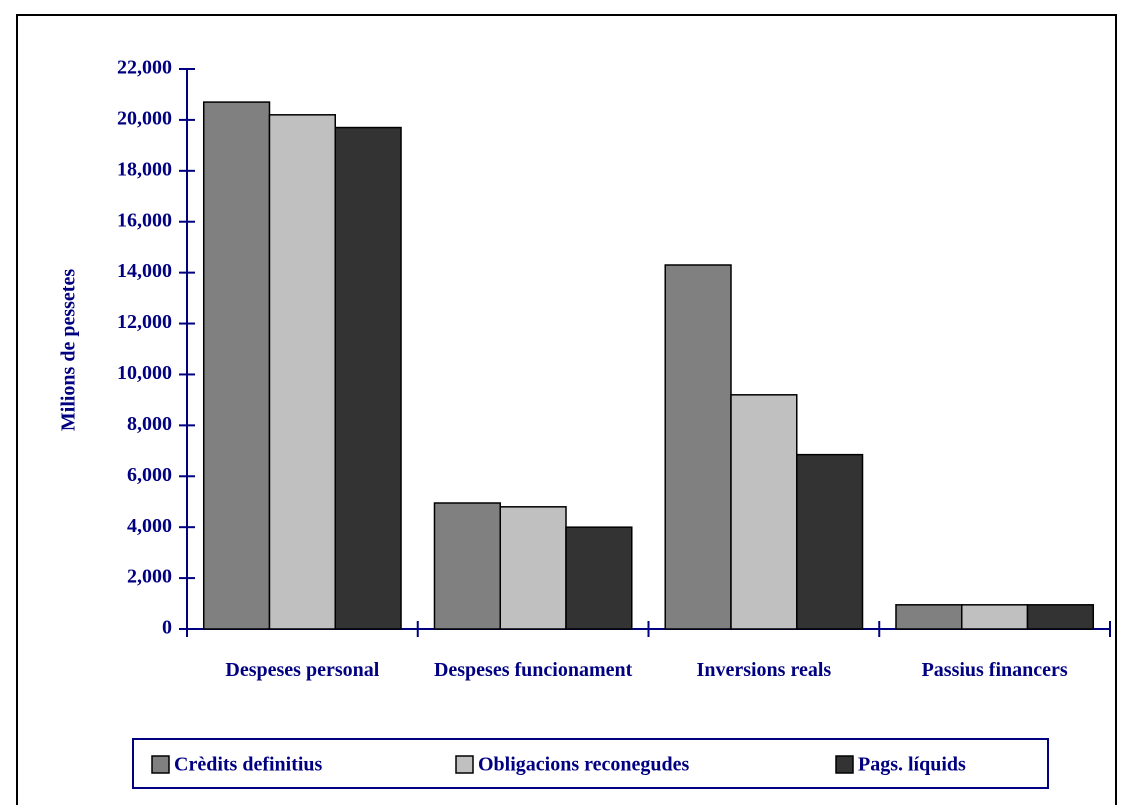 The width and height of the screenshot is (1134, 805). Describe the element at coordinates (144, 322) in the screenshot. I see `y-tick-label: 12,000` at that location.